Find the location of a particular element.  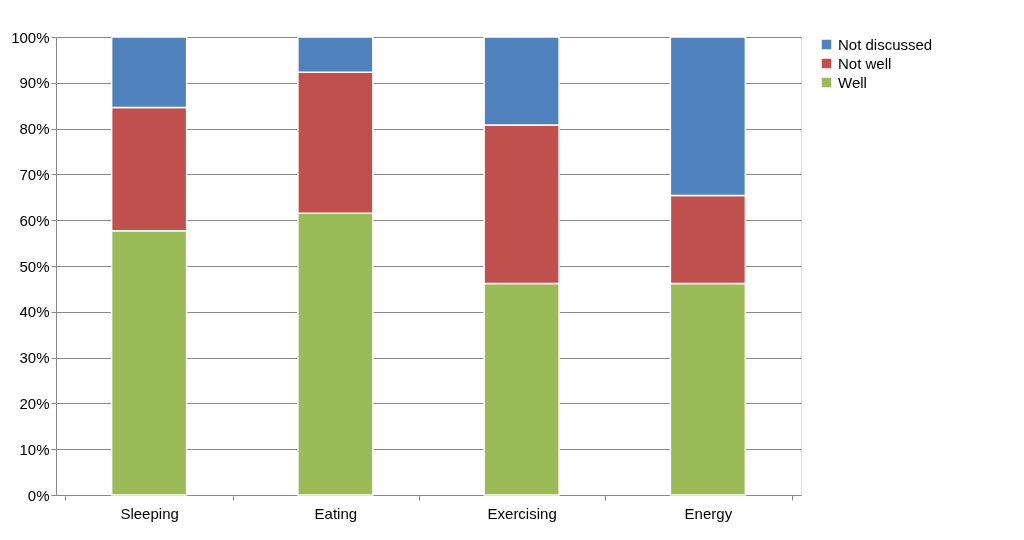

x-tick-label: Eating is located at coordinates (336, 513).